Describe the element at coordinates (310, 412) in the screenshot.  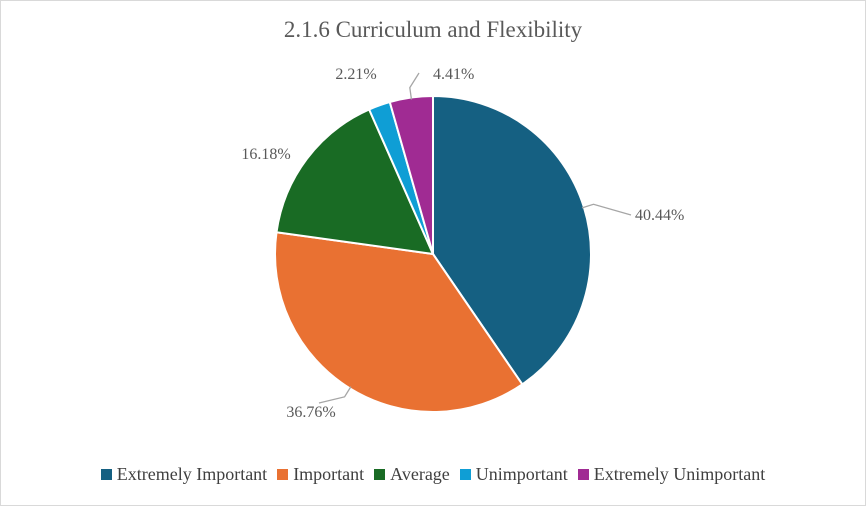
I see `data-label-important: 36.76%` at that location.